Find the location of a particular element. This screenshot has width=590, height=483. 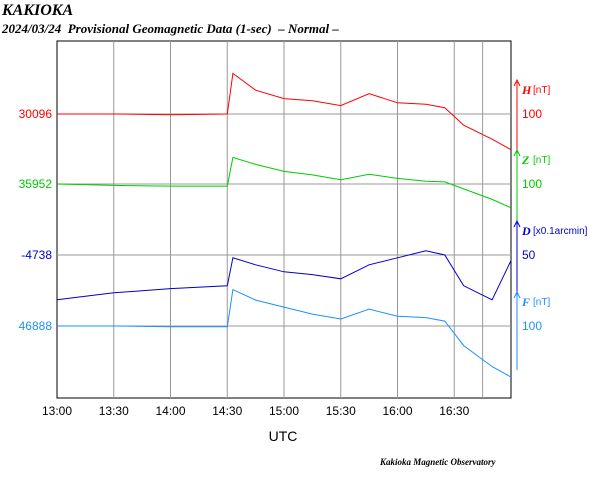

x-tick-label: 16:30 is located at coordinates (454, 411).